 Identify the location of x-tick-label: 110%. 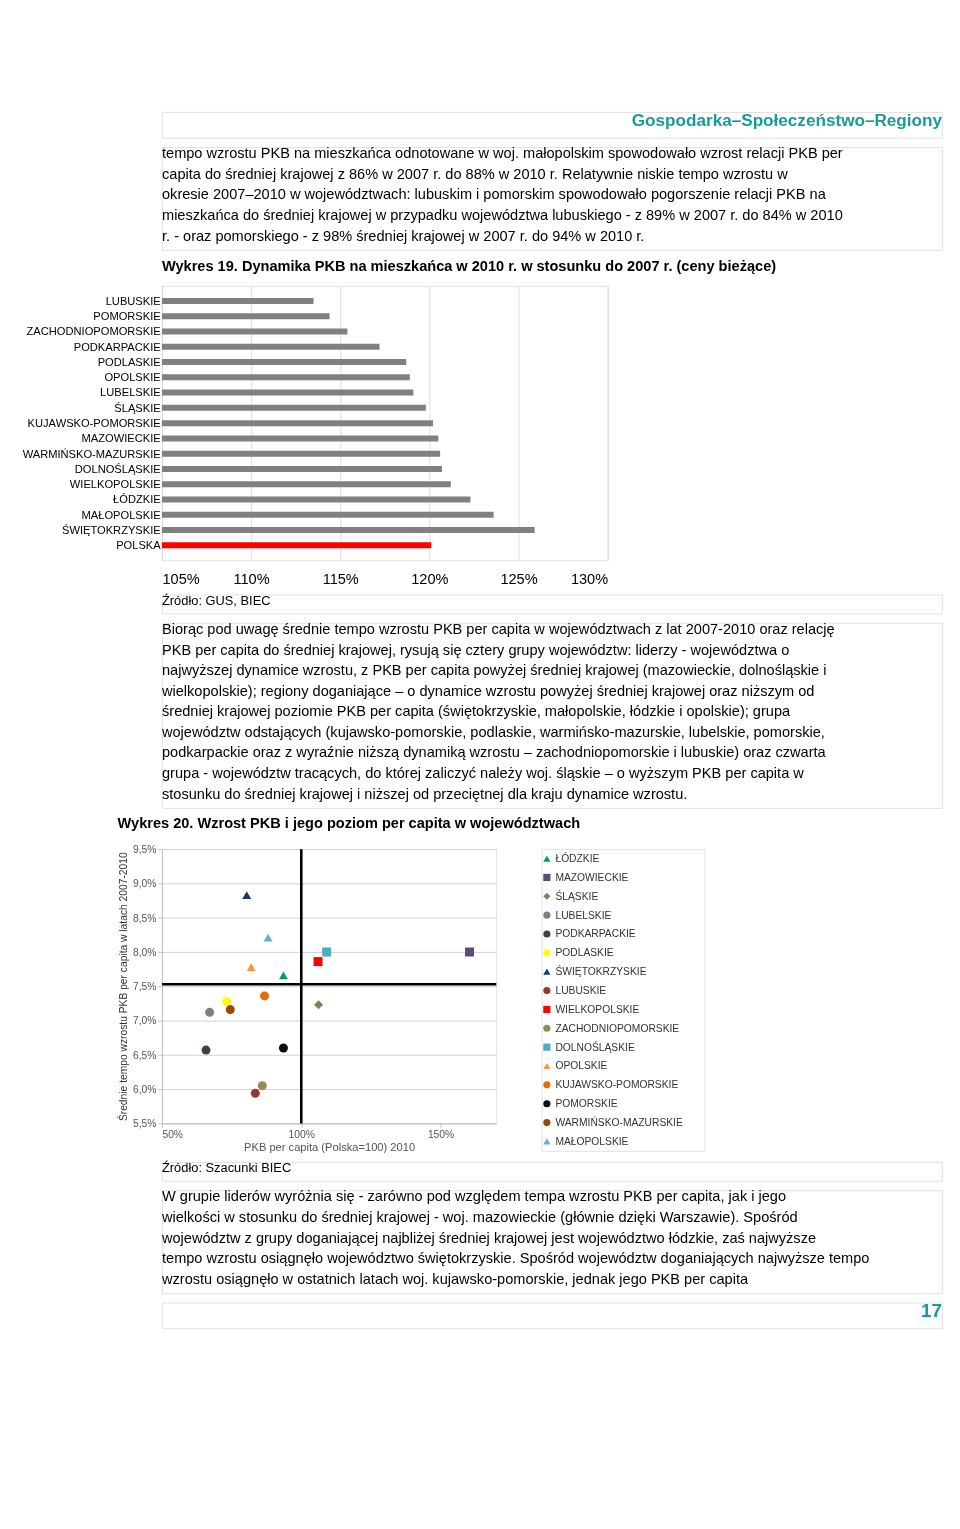
(251, 578).